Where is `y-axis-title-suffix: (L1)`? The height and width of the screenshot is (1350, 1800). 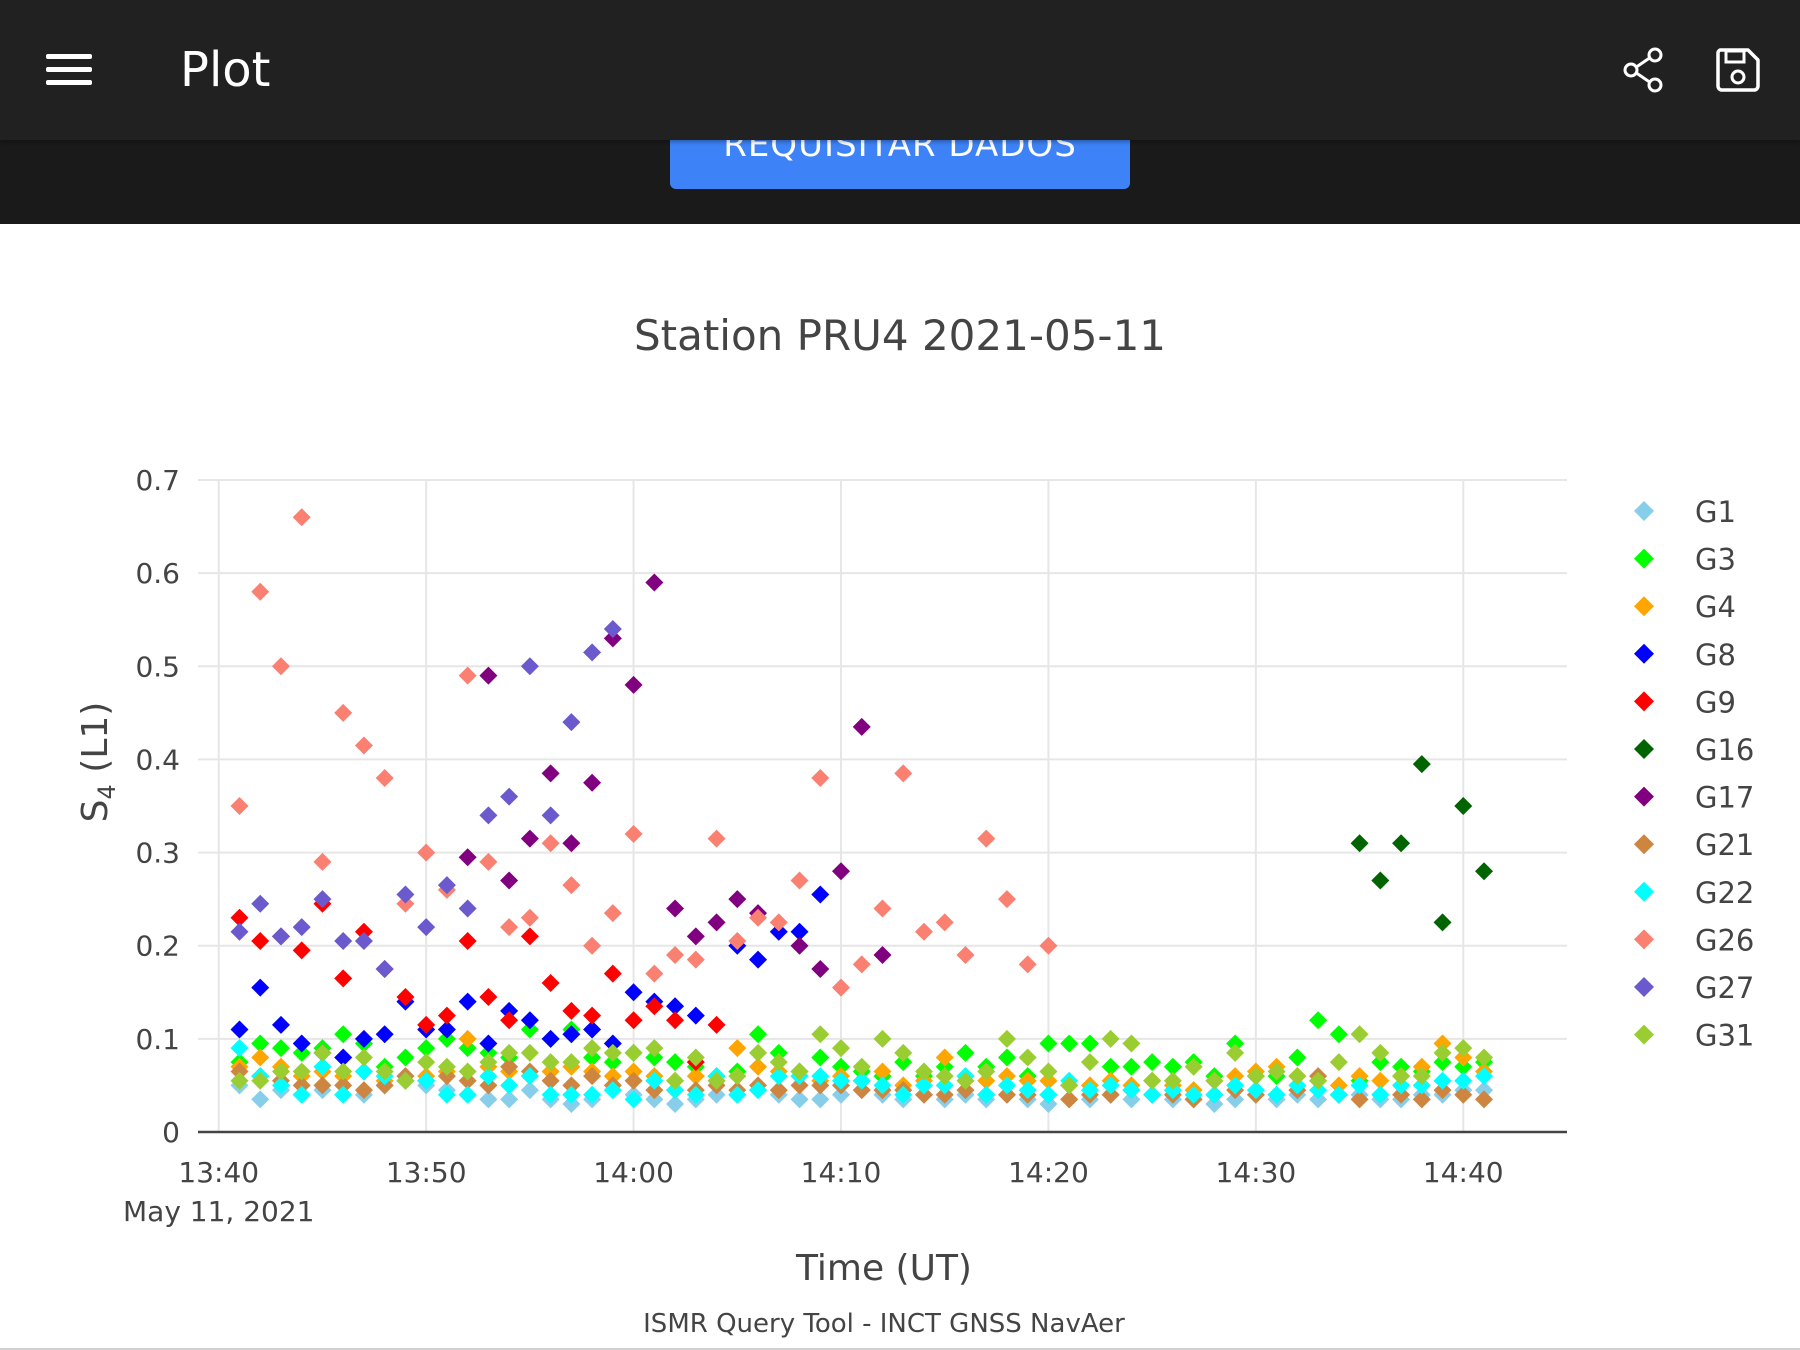
y-axis-title-suffix: (L1) is located at coordinates (95, 743).